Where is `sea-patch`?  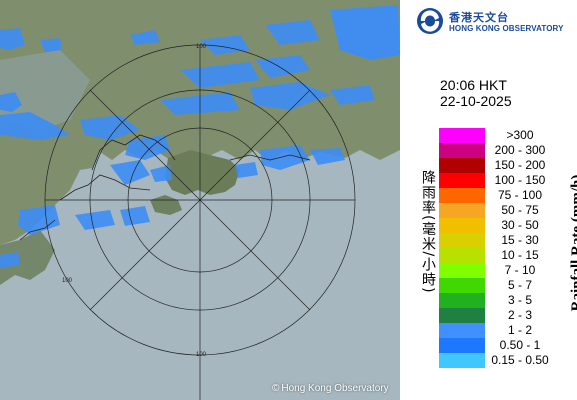 sea-patch is located at coordinates (45, 90).